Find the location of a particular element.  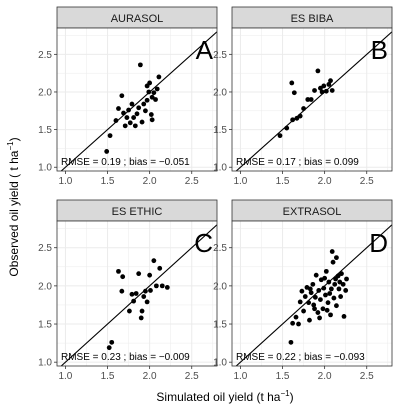

panel-background is located at coordinates (137, 99).